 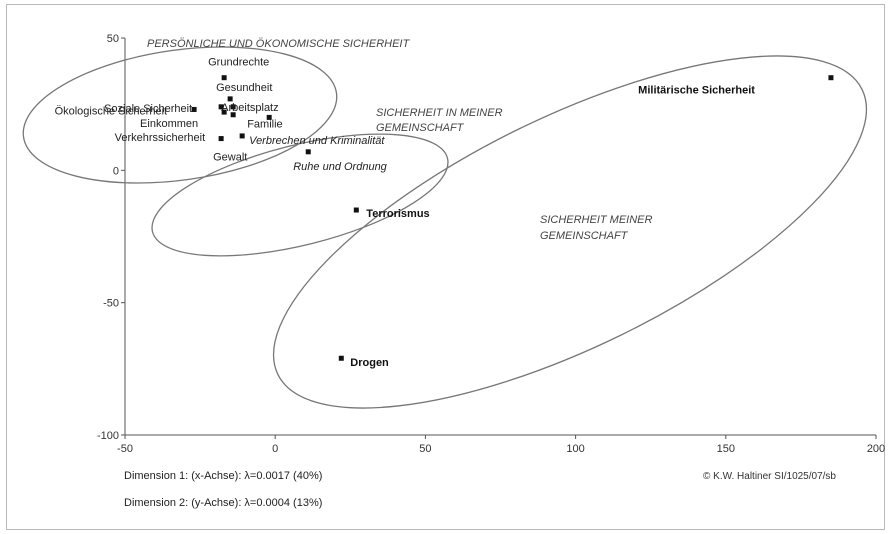 What do you see at coordinates (300, 195) in the screenshot?
I see `cluster-ellipse-community` at bounding box center [300, 195].